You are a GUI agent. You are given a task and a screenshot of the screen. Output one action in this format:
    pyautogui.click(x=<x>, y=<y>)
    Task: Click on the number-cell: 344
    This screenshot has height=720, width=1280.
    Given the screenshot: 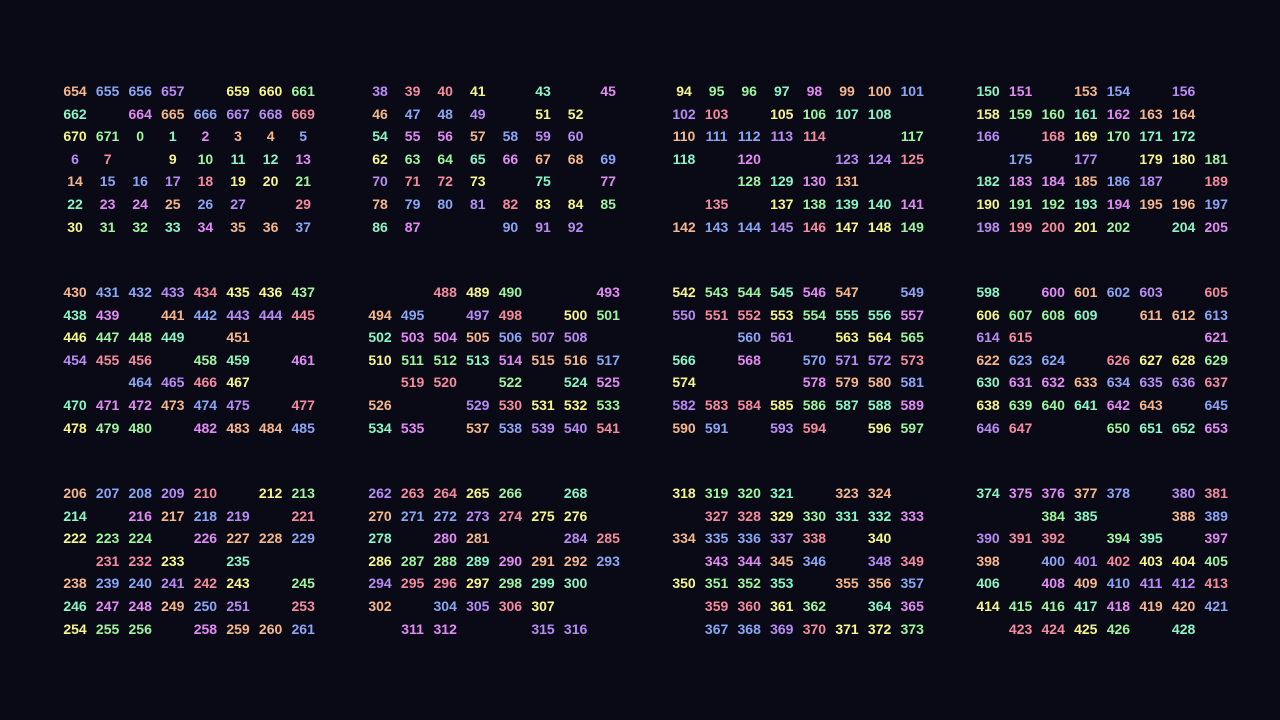 What is the action you would take?
    pyautogui.click(x=749, y=560)
    